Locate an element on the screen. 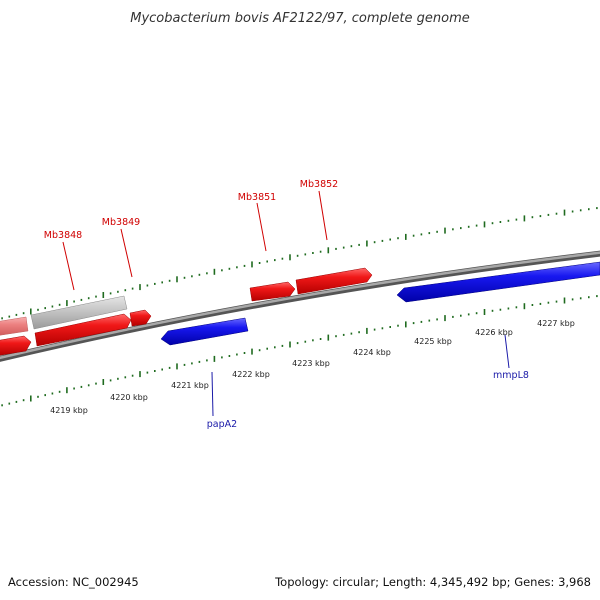  gene-label-mb3848: Mb3848 is located at coordinates (63, 235).